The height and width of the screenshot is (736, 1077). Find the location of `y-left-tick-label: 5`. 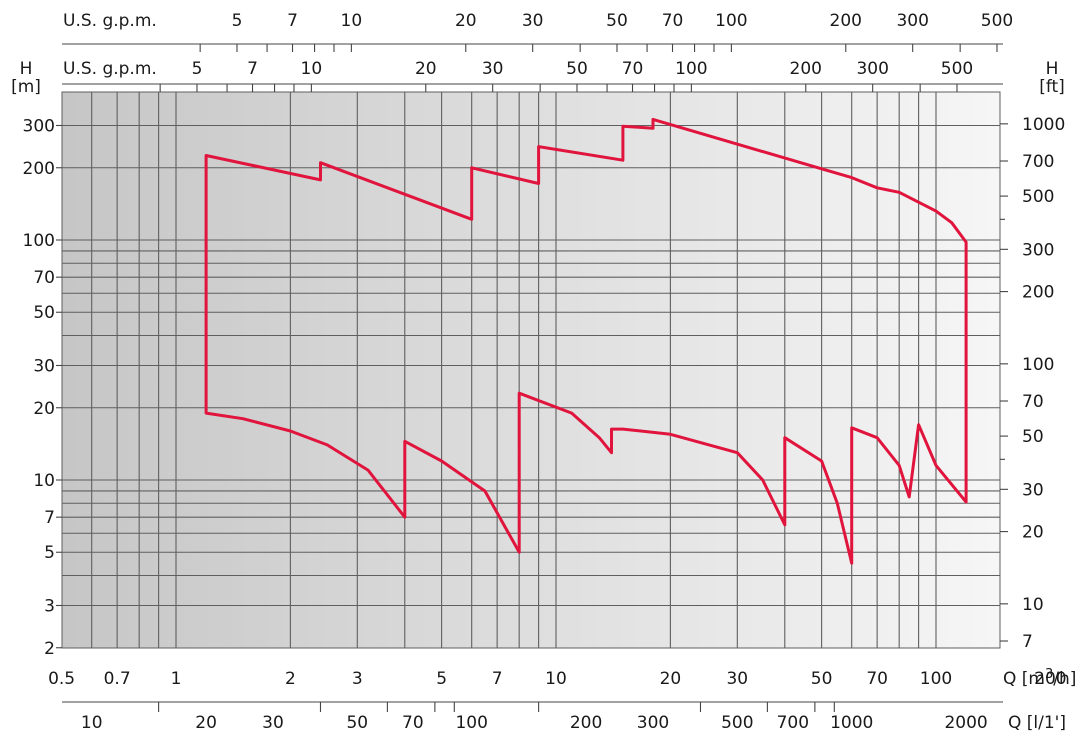

y-left-tick-label: 5 is located at coordinates (49, 553).